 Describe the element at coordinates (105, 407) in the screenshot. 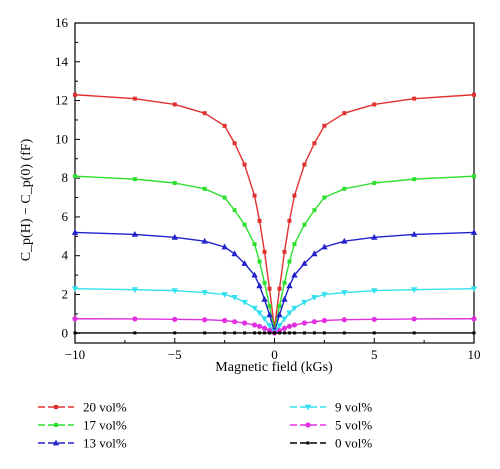

I see `legend-label: 20 vol%` at that location.